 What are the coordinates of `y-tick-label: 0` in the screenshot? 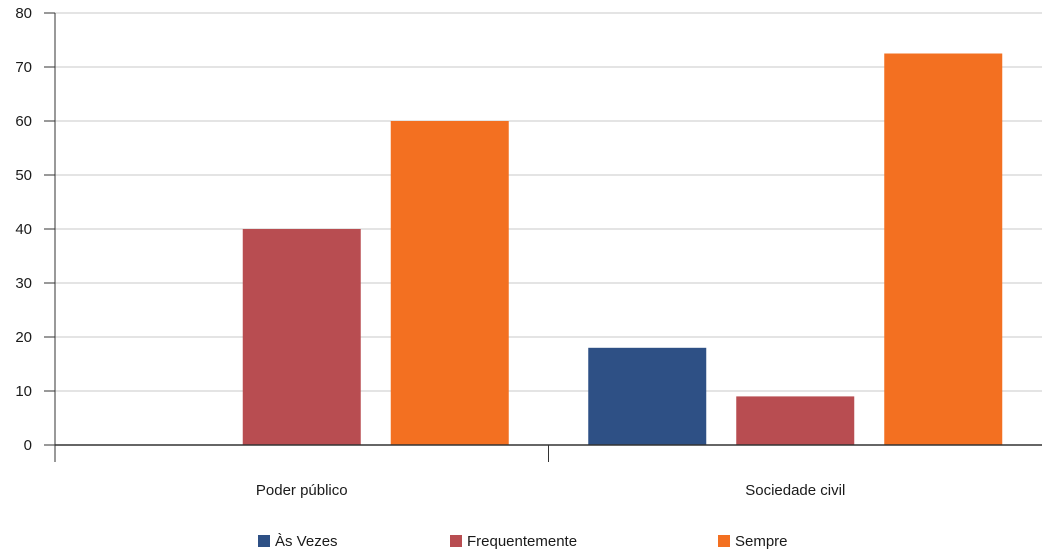 It's located at (28, 445).